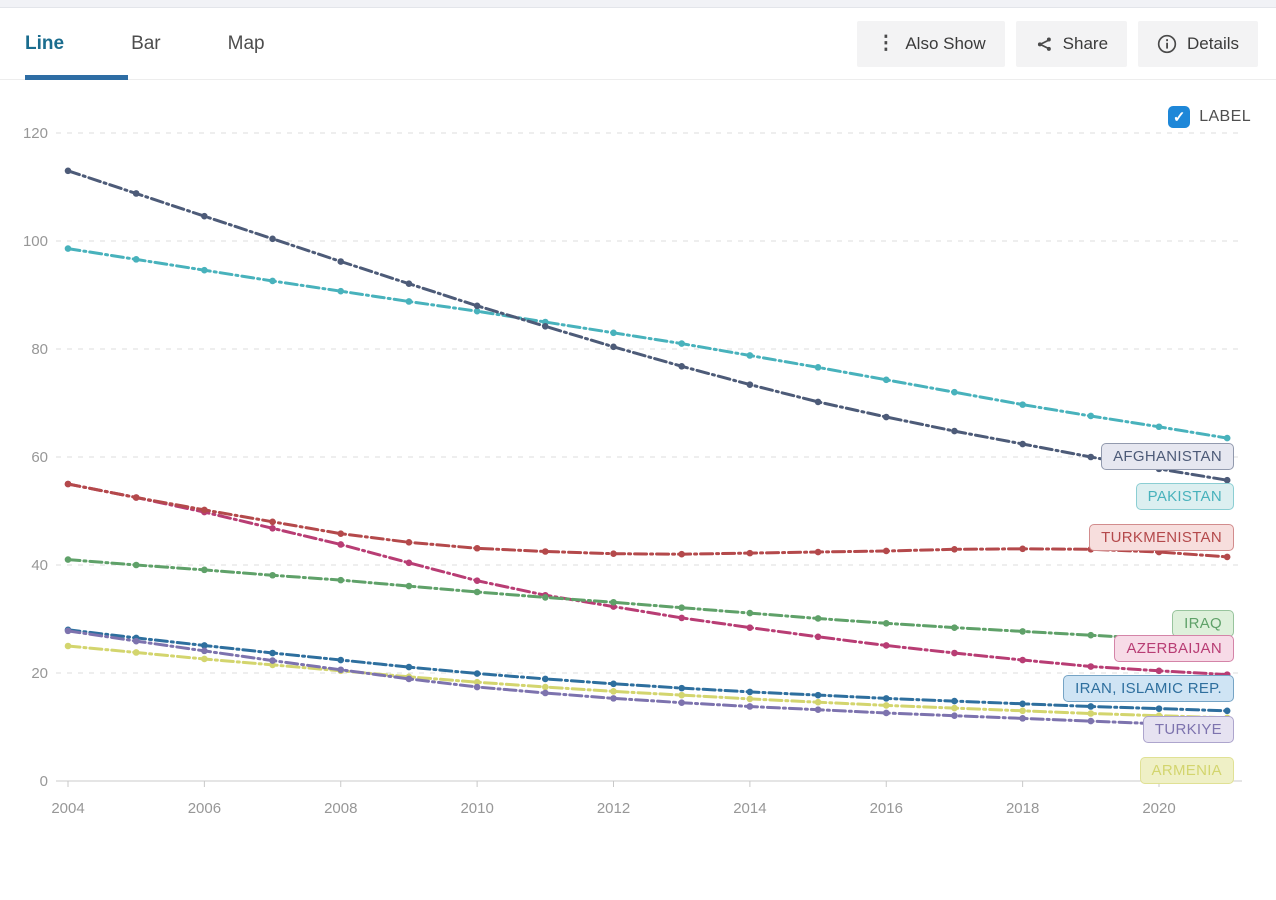  Describe the element at coordinates (1174, 648) in the screenshot. I see `series-label-azerbaijan: AZERBAIJAN` at that location.